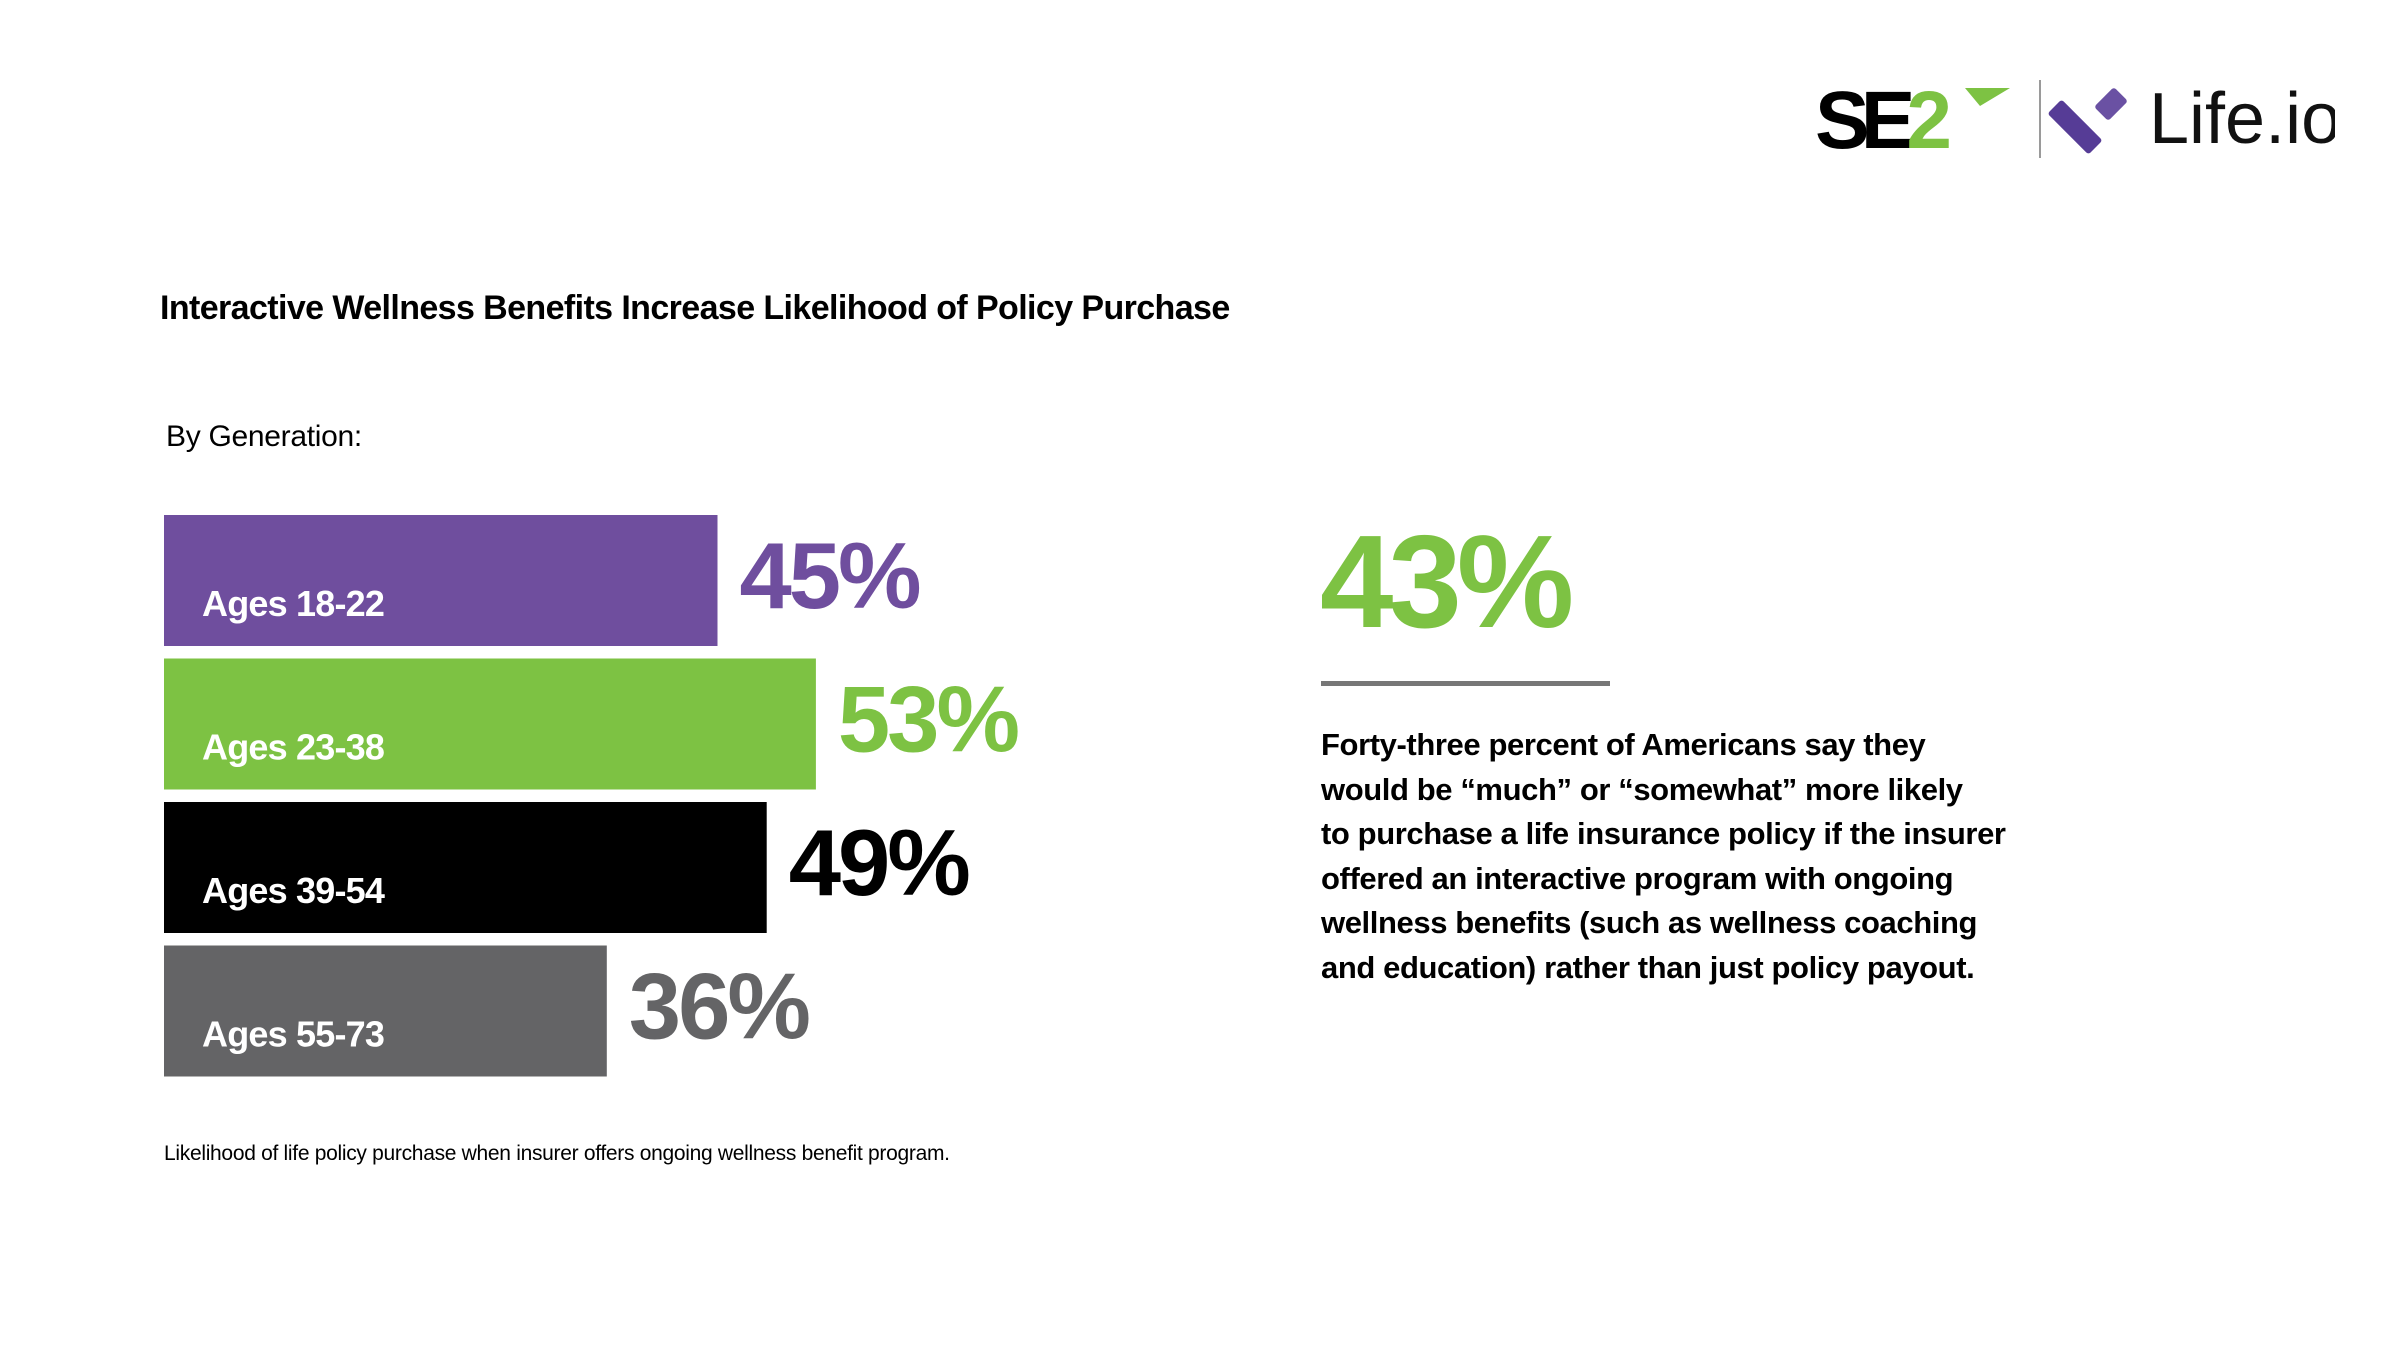 The height and width of the screenshot is (1350, 2400). I want to click on bar-value-label: 49%, so click(879, 862).